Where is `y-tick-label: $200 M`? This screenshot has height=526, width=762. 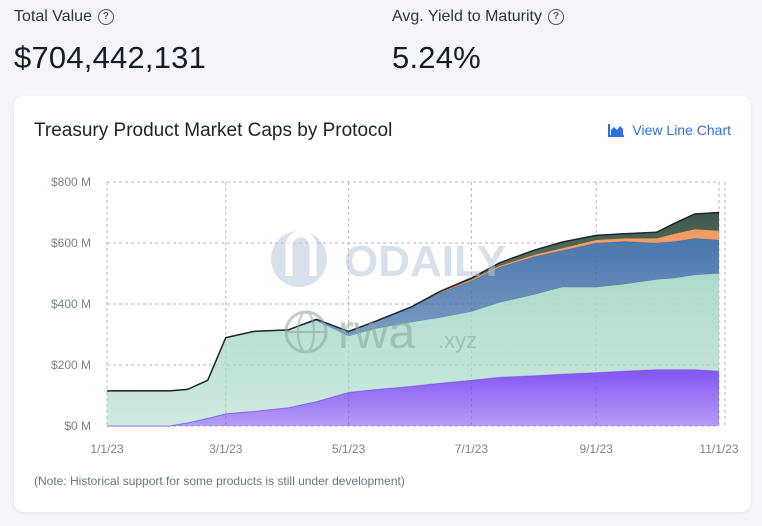 y-tick-label: $200 M is located at coordinates (71, 365).